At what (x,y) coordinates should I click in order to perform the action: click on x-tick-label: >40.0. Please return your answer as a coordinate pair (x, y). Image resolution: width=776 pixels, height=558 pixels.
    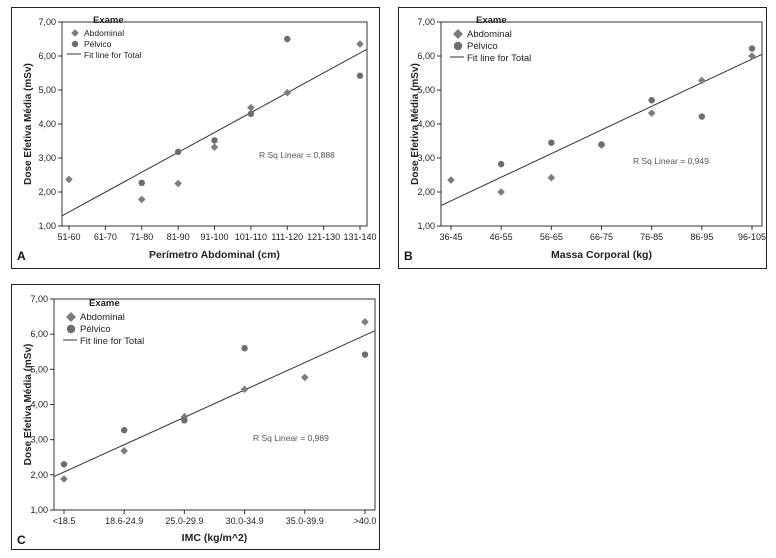
    Looking at the image, I should click on (365, 521).